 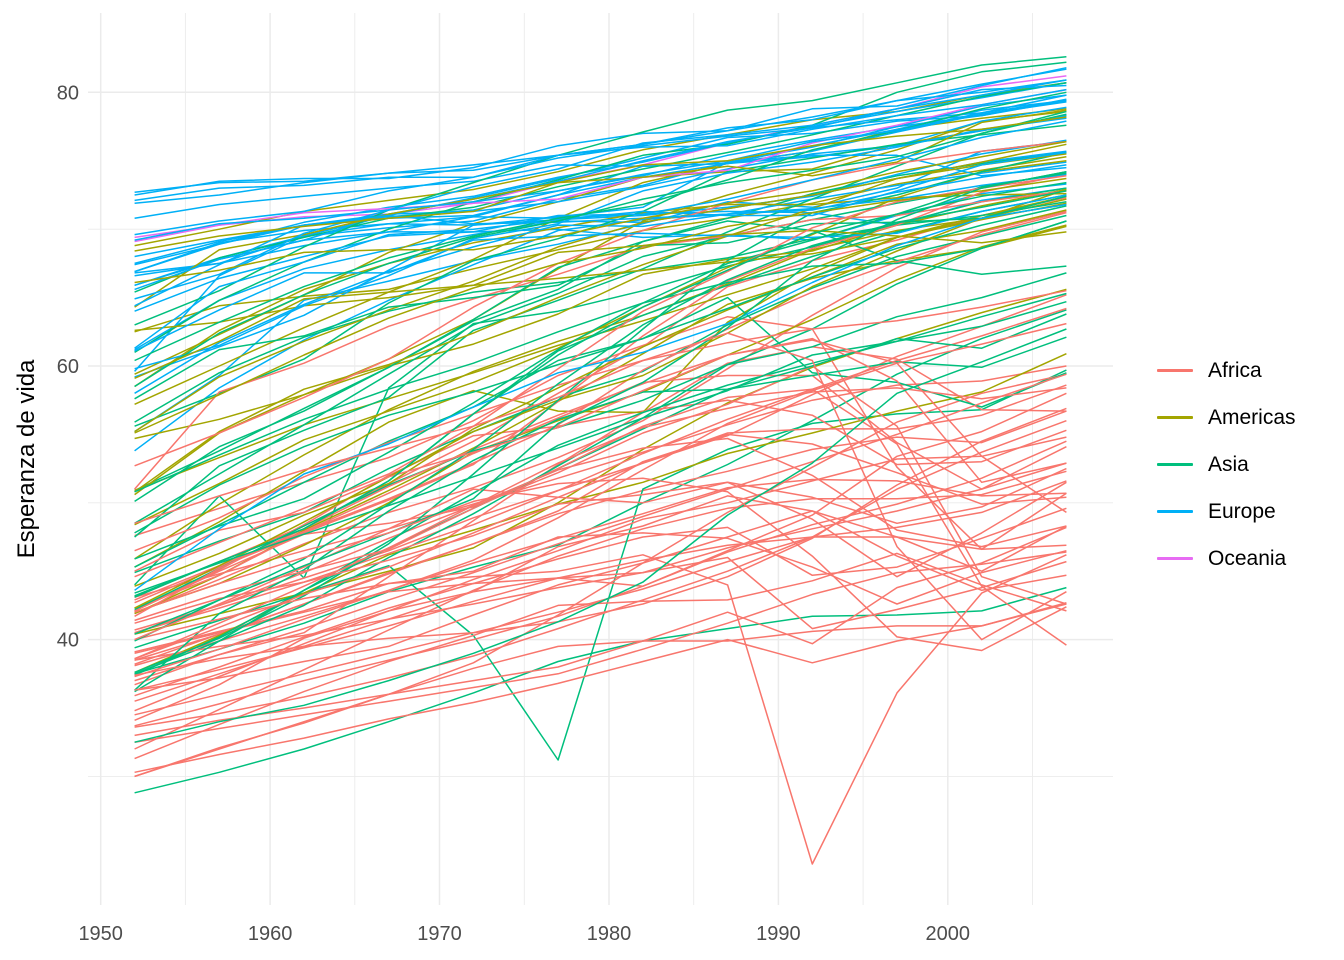 I want to click on country-line-united-states, so click(x=600, y=184).